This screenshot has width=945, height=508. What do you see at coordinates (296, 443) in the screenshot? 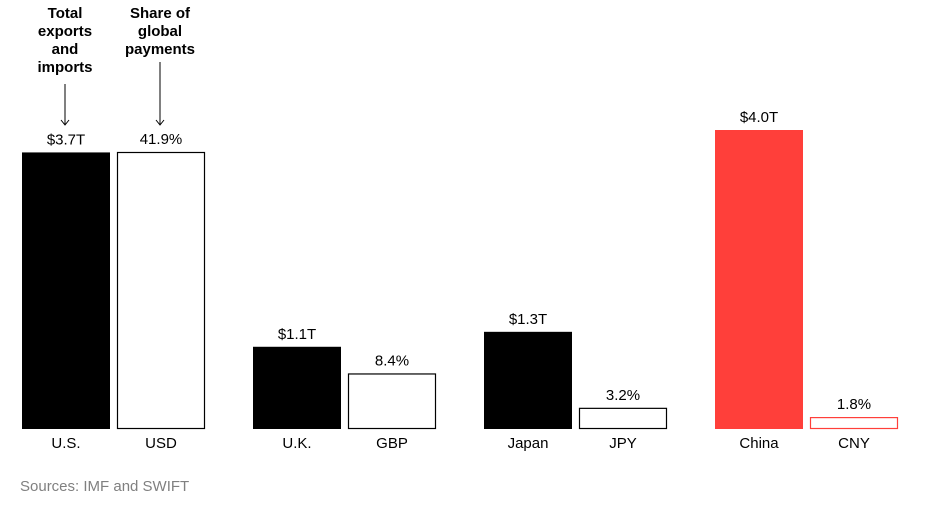
I see `category-label-uk: U.K.` at bounding box center [296, 443].